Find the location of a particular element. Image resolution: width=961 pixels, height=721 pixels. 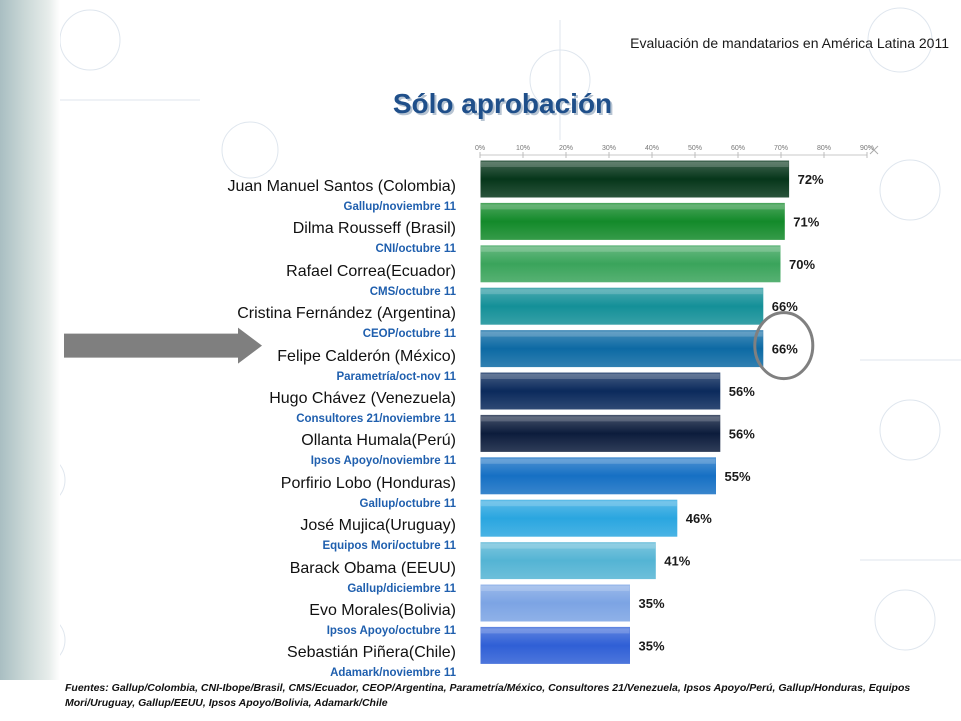

category-label: Evo Morales(Bolivia) is located at coordinates (382, 610).